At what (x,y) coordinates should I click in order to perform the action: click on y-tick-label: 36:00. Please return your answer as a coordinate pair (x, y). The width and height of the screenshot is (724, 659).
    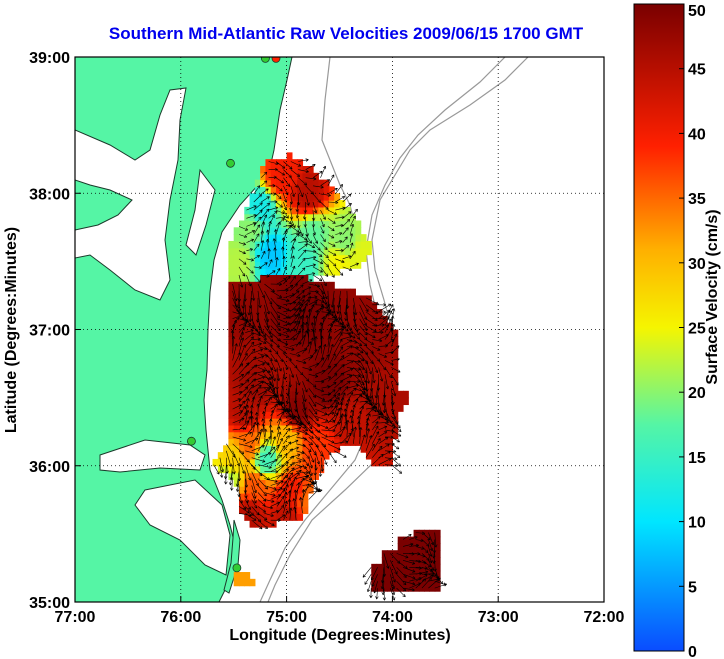
    Looking at the image, I should click on (49, 467).